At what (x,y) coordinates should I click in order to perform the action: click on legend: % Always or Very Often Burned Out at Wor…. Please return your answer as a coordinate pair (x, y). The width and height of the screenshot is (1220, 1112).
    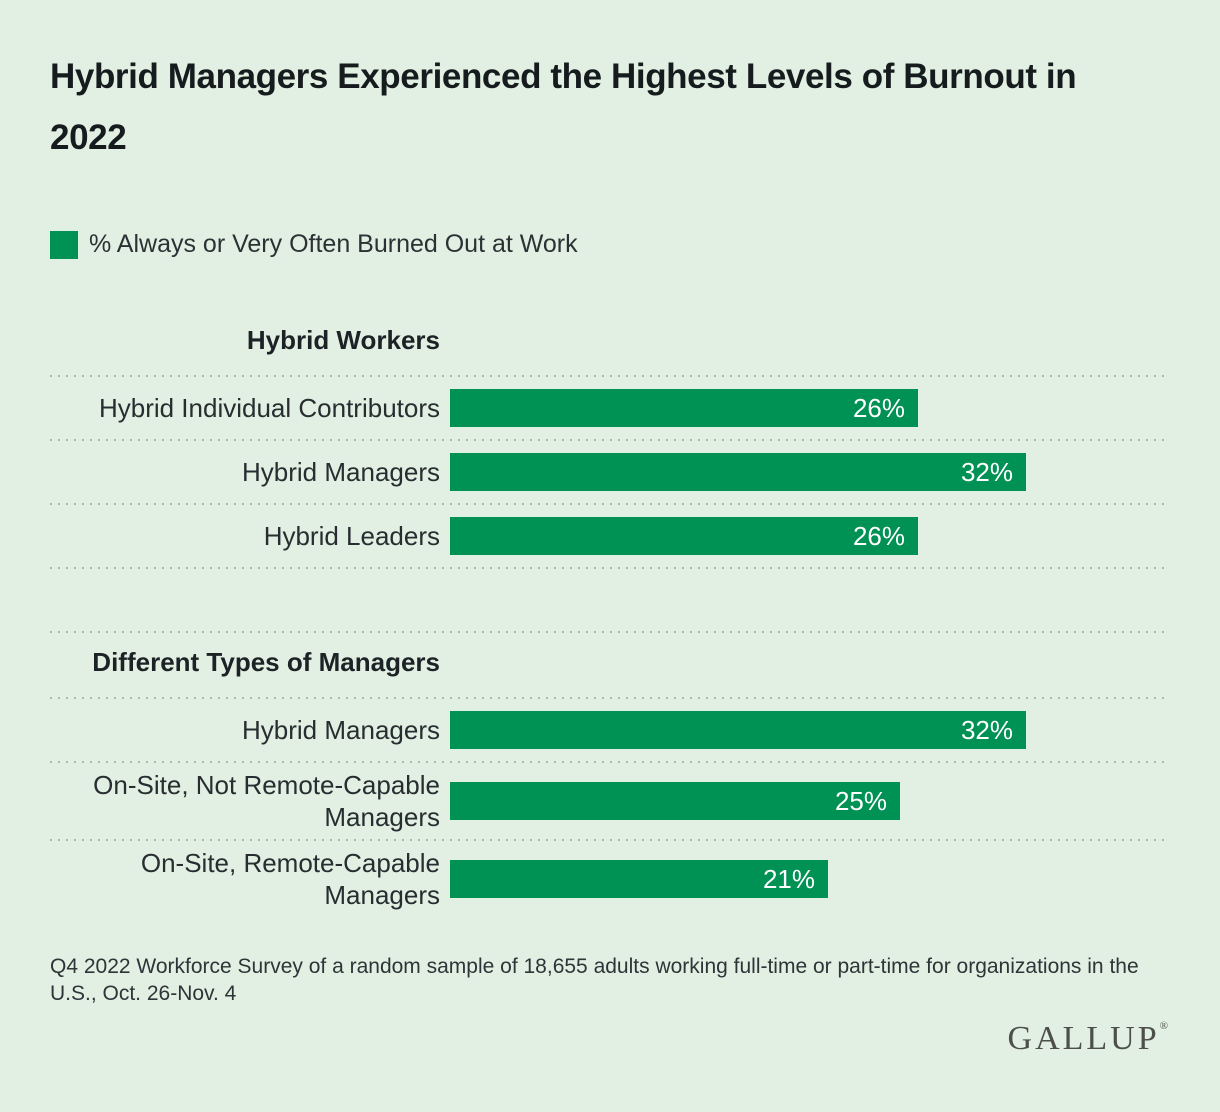
    Looking at the image, I should click on (610, 244).